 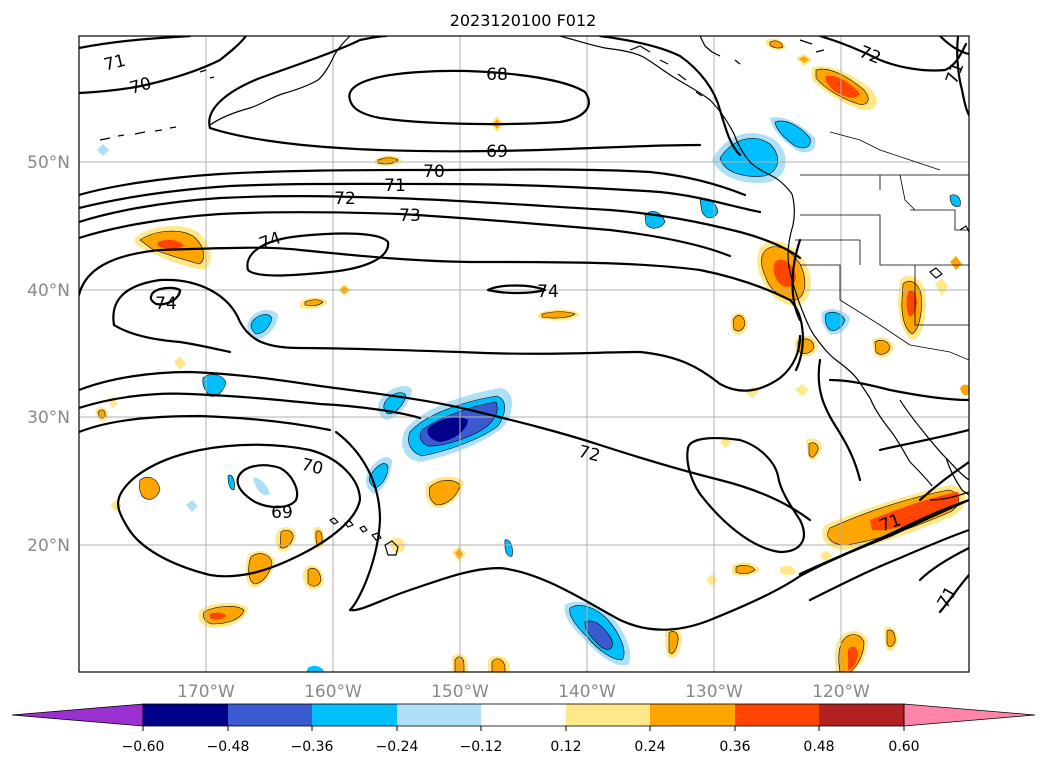 I want to click on lon-label-130w: 130°W, so click(x=714, y=692).